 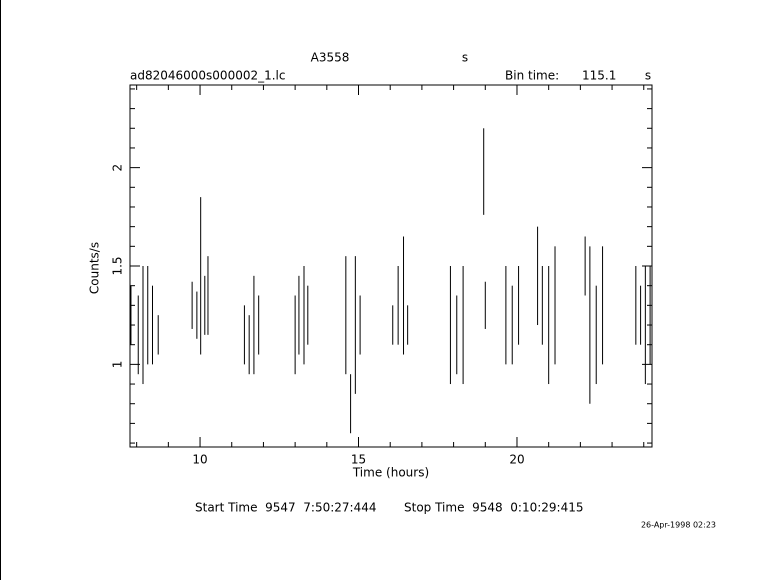 I want to click on y-tick-label: 2, so click(x=118, y=168).